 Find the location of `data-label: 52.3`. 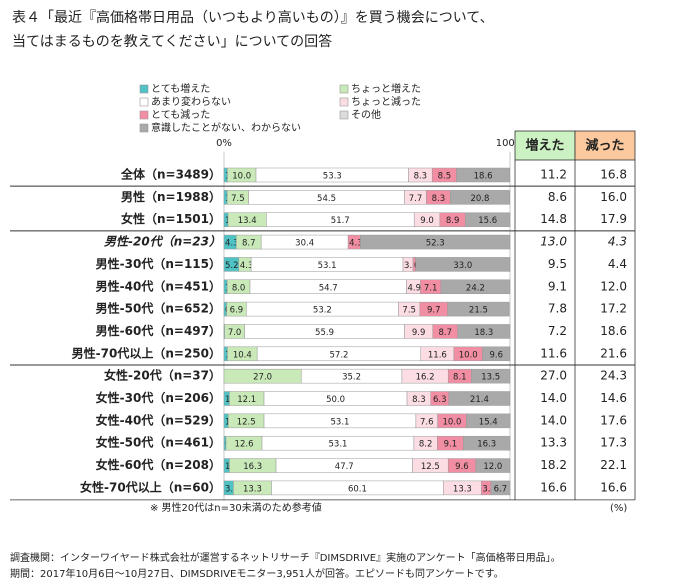

data-label: 52.3 is located at coordinates (435, 244).